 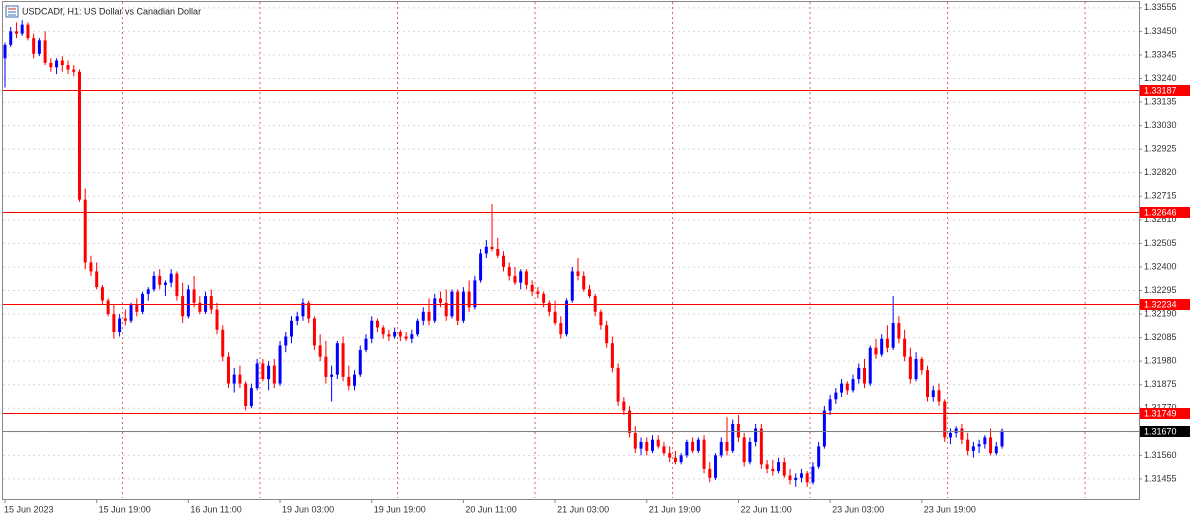 I want to click on x-tick-label: 21 Jun 03:00, so click(x=583, y=509).